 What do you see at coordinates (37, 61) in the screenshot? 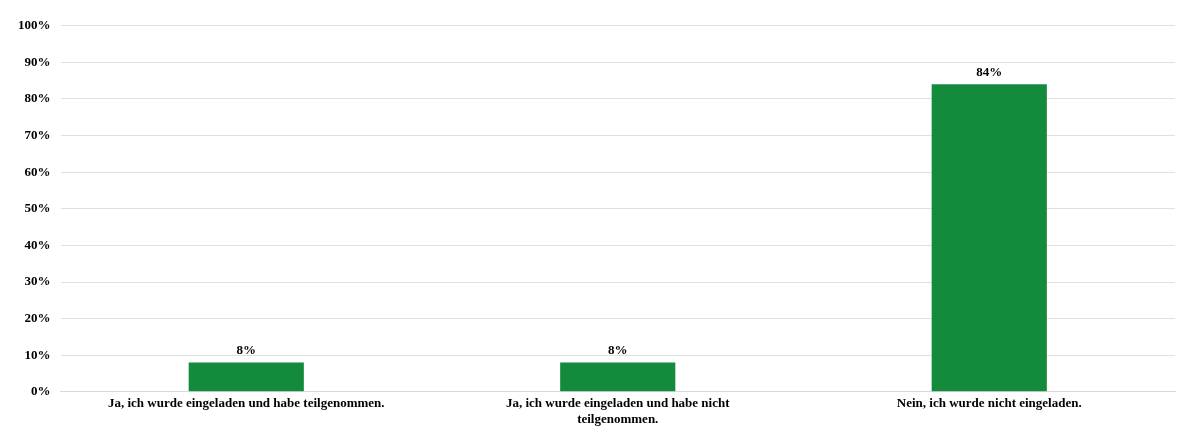
I see `y-tick-label: 90%` at bounding box center [37, 61].